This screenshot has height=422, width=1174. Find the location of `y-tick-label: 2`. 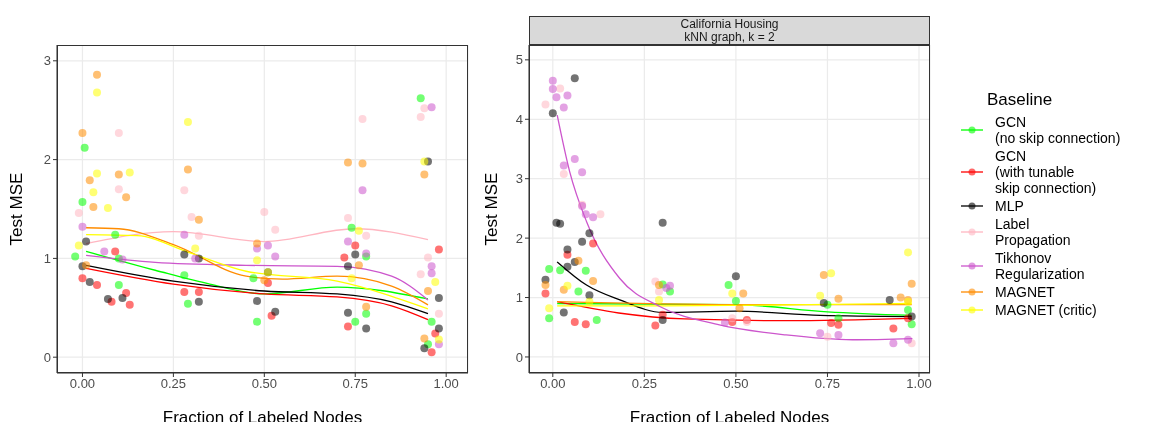

y-tick-label: 2 is located at coordinates (519, 238).